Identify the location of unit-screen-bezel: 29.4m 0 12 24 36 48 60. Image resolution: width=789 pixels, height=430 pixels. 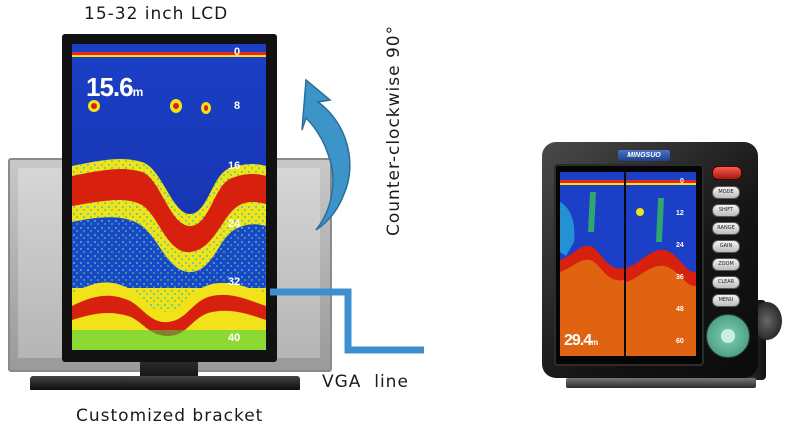
(629, 265).